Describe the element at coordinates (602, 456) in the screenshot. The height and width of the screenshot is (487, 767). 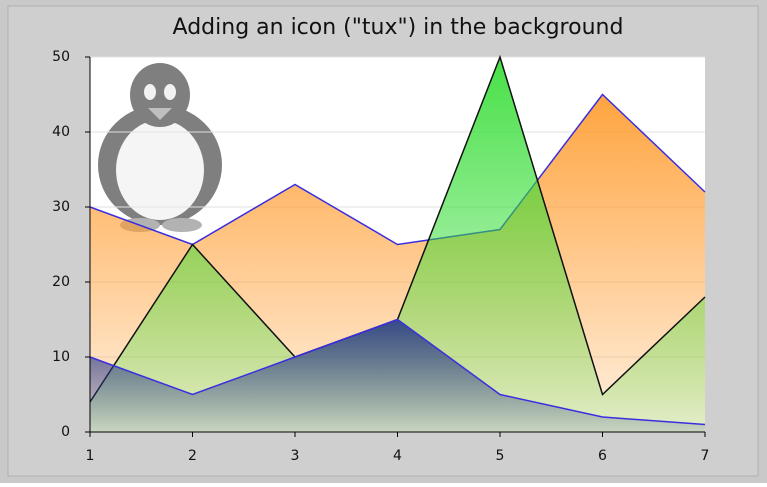
I see `x-tick-label: 6` at that location.